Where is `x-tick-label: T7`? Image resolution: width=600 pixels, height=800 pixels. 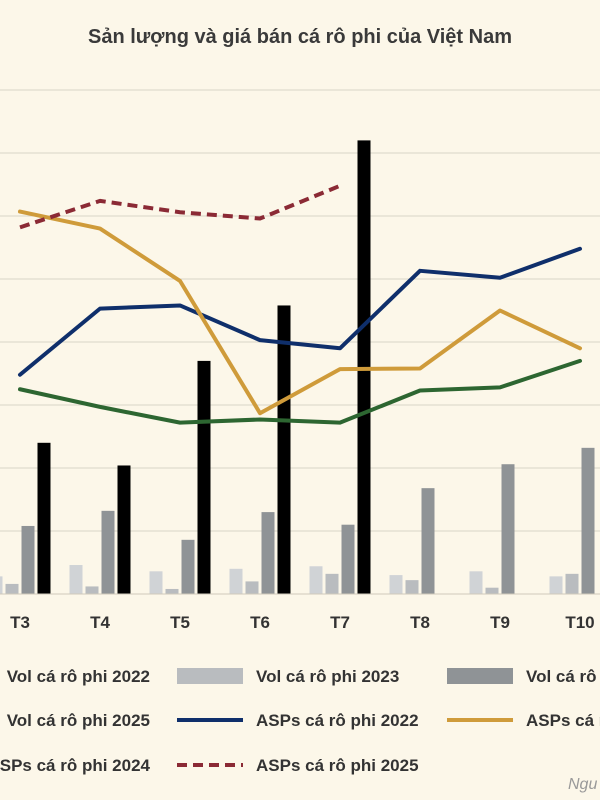
x-tick-label: T7 is located at coordinates (340, 622).